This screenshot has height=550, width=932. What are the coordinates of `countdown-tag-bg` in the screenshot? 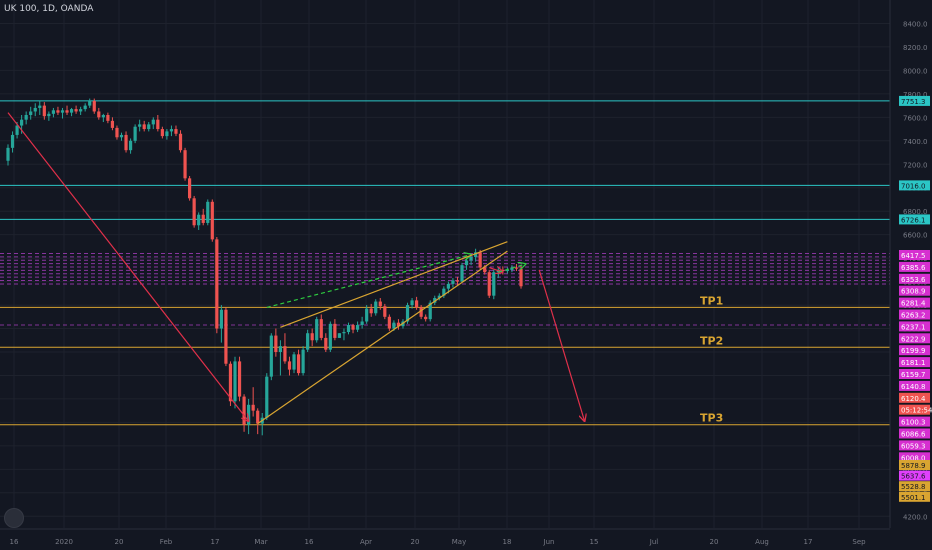 It's located at (914, 409).